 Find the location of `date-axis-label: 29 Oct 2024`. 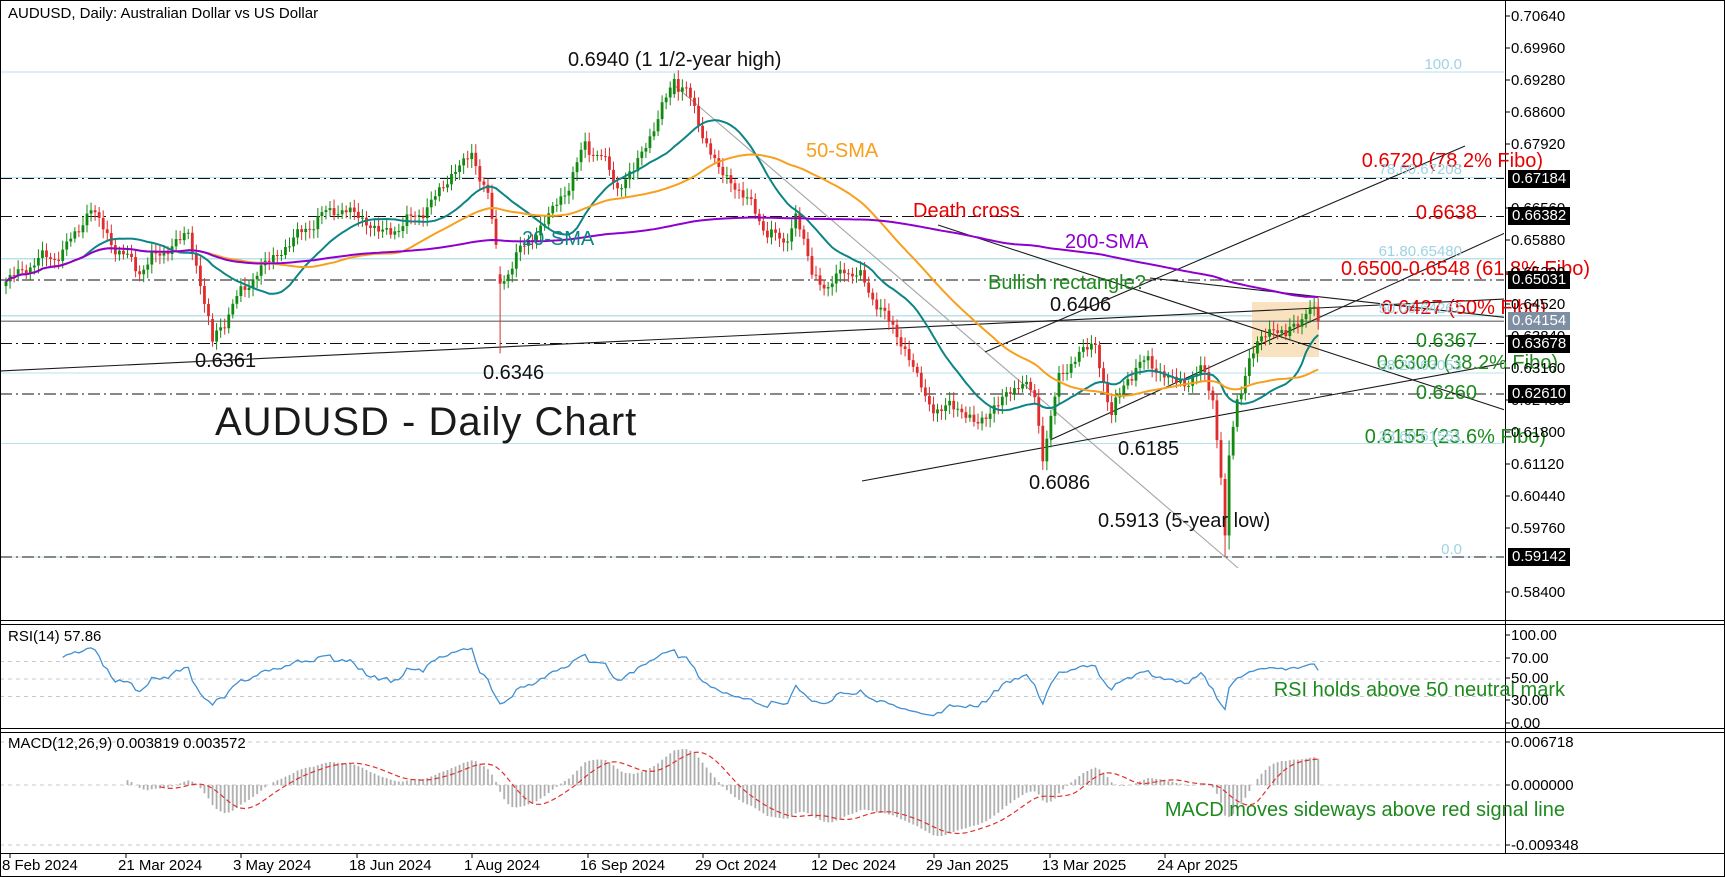

date-axis-label: 29 Oct 2024 is located at coordinates (736, 865).